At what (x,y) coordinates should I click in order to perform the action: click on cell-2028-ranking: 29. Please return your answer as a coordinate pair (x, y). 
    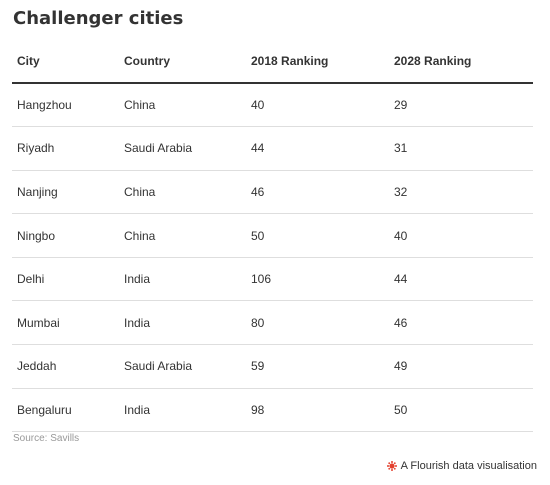
    Looking at the image, I should click on (461, 105).